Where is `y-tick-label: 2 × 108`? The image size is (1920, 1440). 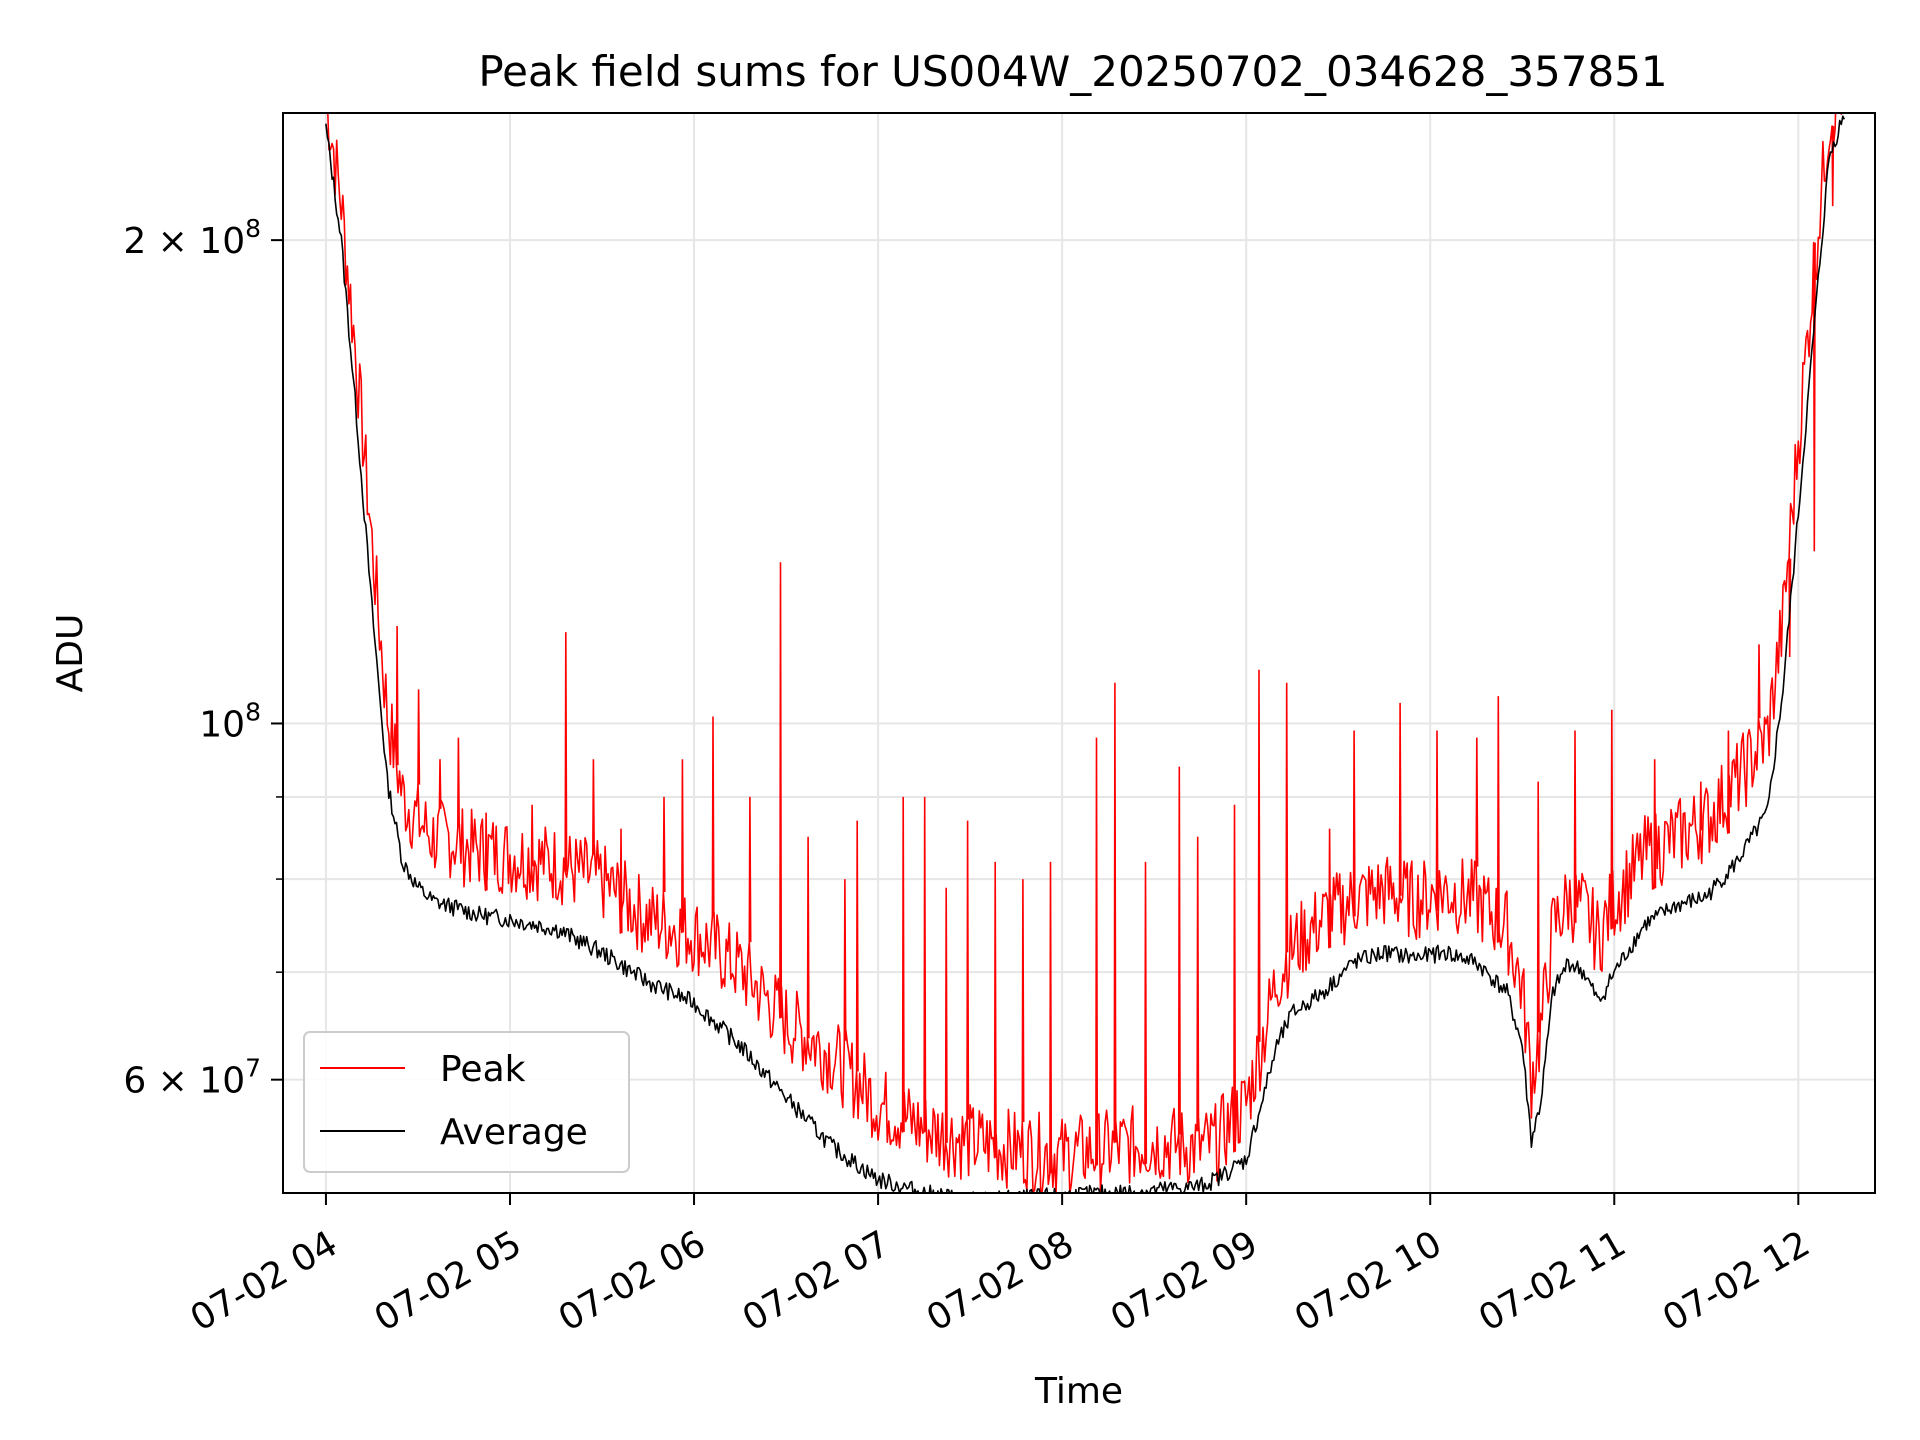
y-tick-label: 2 × 108 is located at coordinates (192, 238).